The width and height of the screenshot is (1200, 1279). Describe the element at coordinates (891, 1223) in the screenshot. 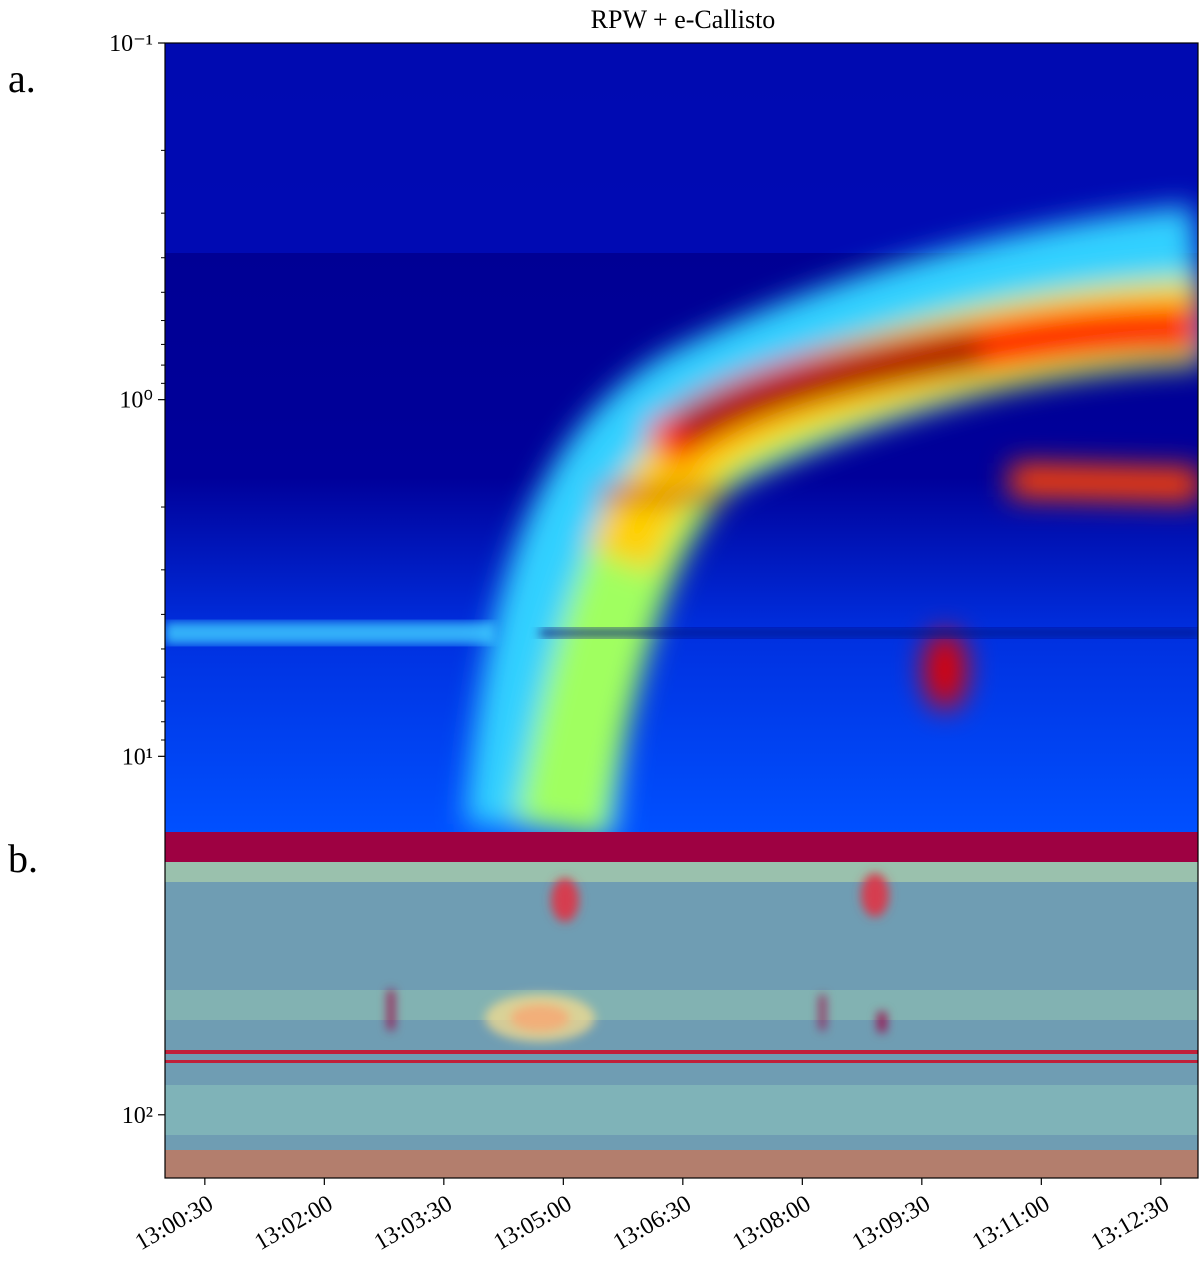

I see `x-tick-label: 13:09:30` at that location.